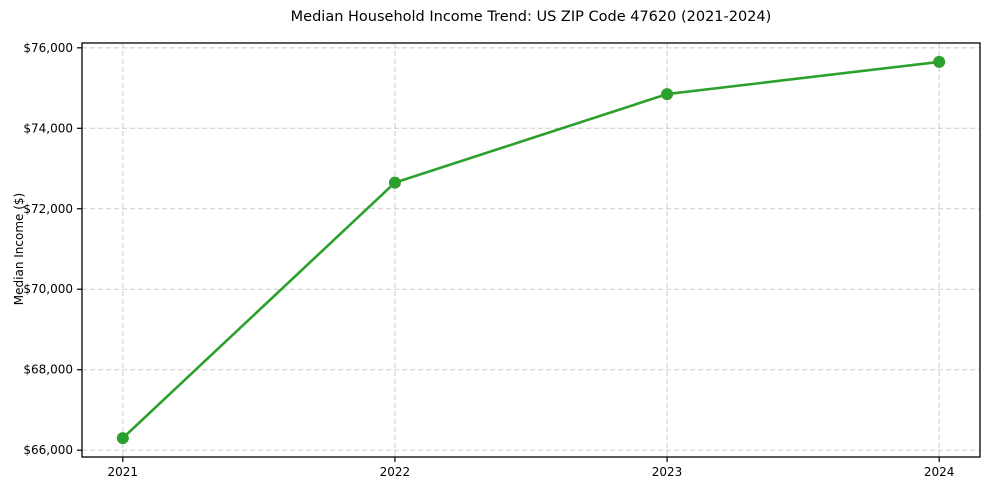 This screenshot has height=490, width=989. Describe the element at coordinates (48, 128) in the screenshot. I see `y-tick-label: $74,000` at that location.